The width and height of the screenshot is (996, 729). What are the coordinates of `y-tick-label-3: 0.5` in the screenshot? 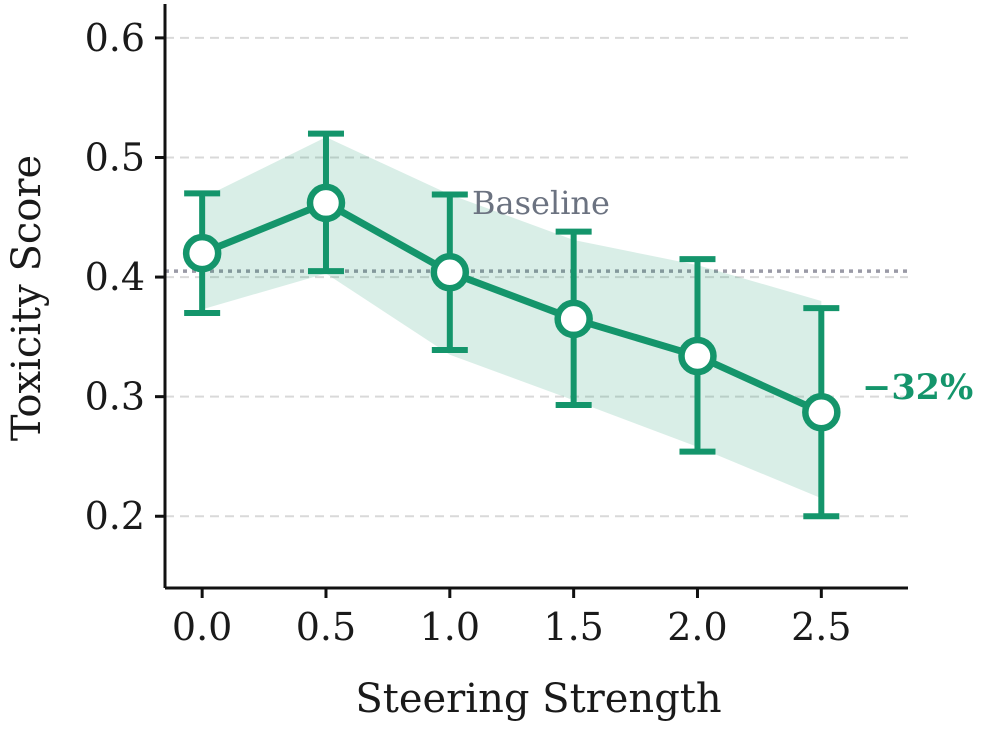 It's located at (115, 157).